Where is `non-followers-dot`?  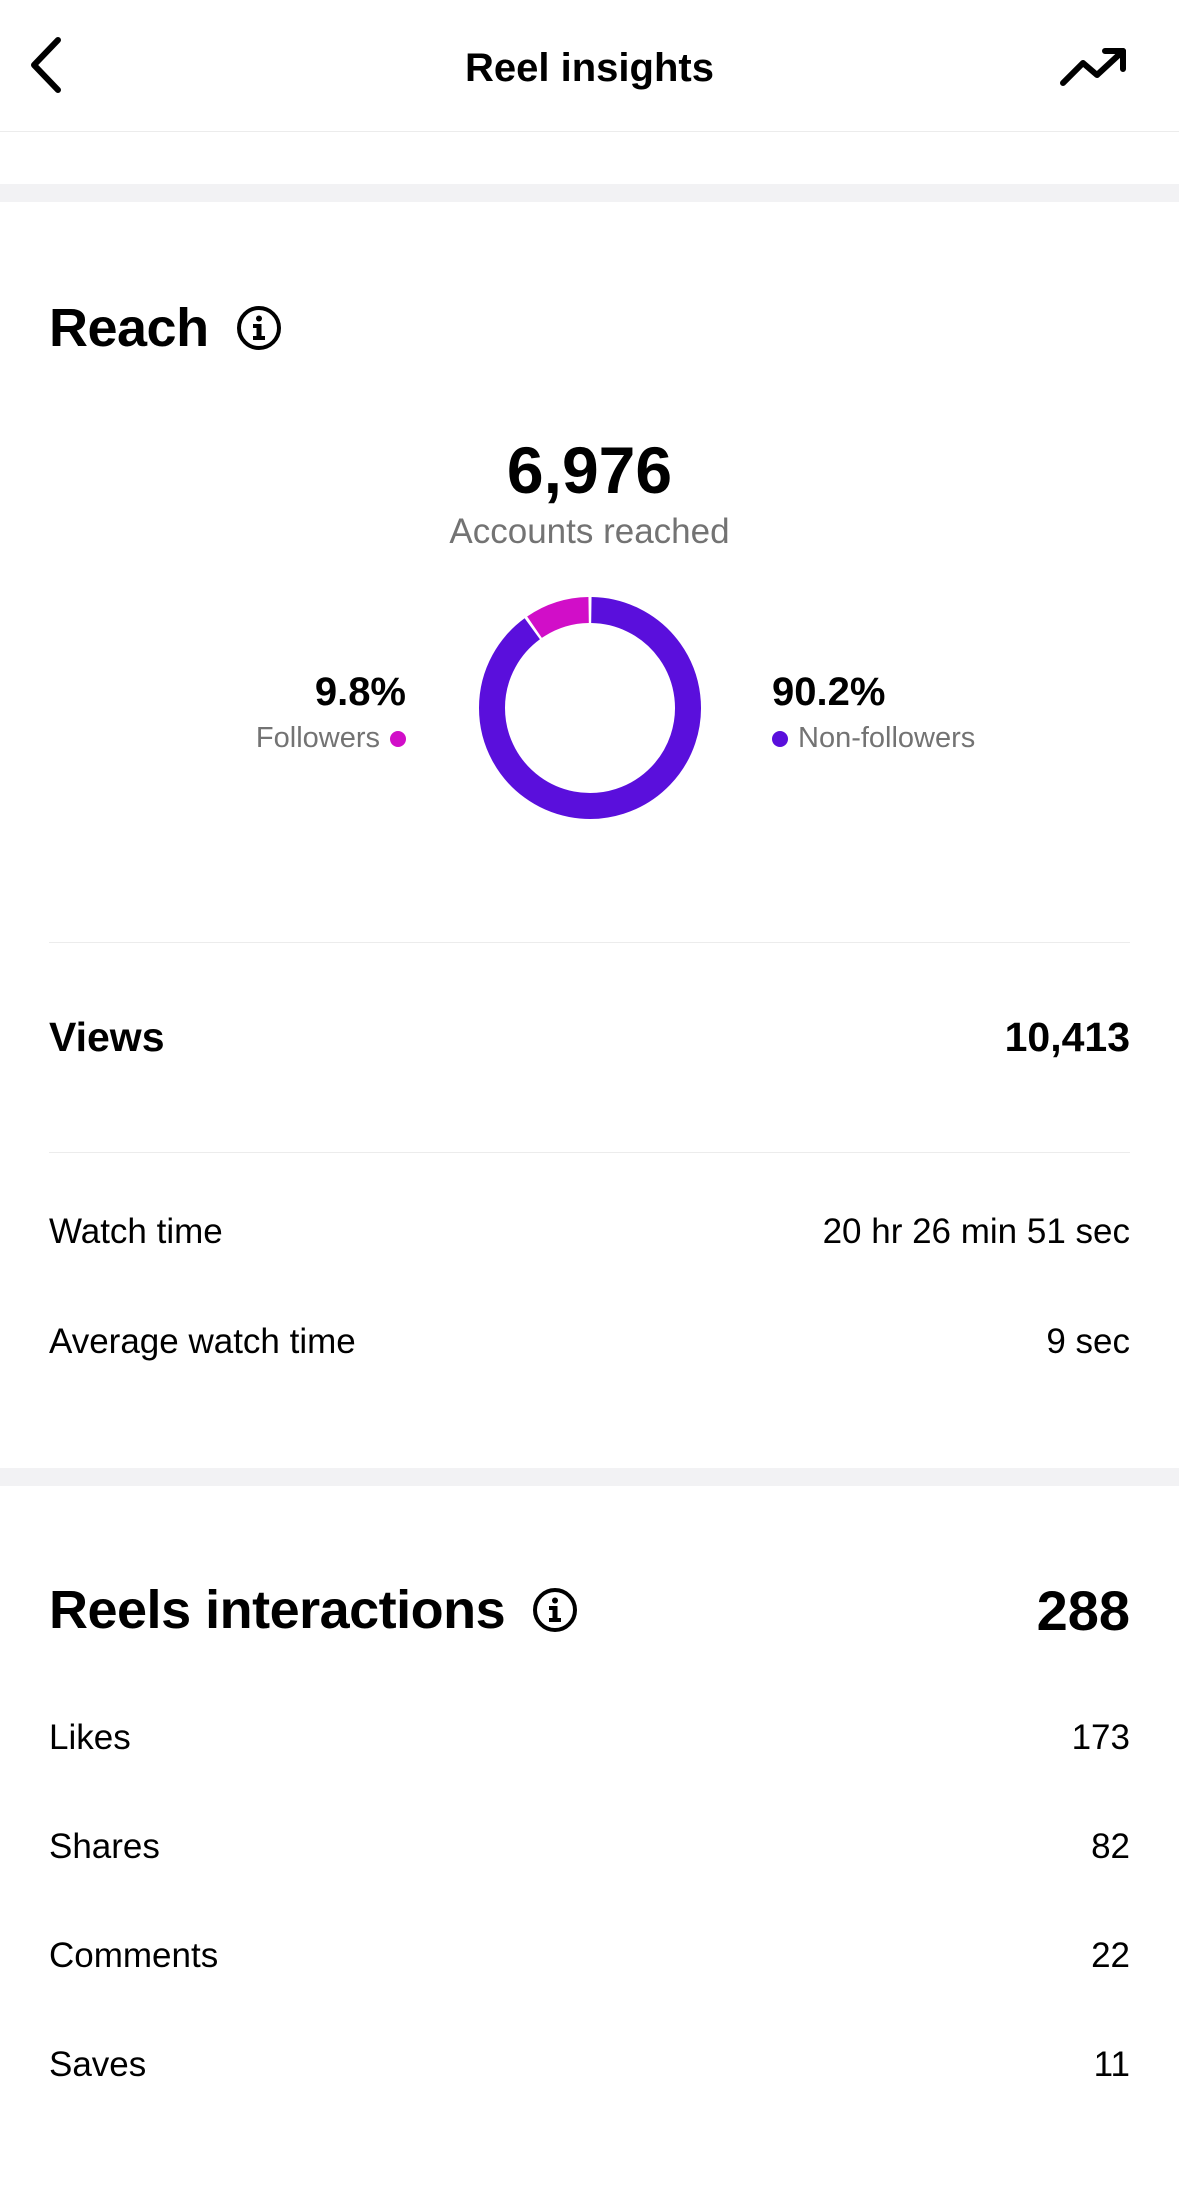
non-followers-dot is located at coordinates (780, 738).